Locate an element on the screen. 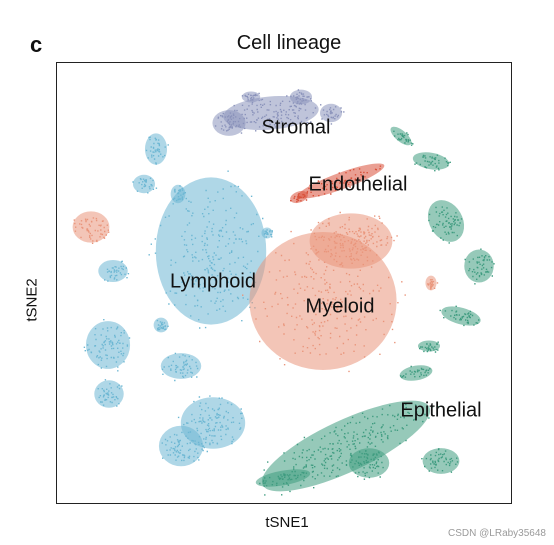 This screenshot has height=545, width=554. cluster-stromal-density is located at coordinates (271, 113).